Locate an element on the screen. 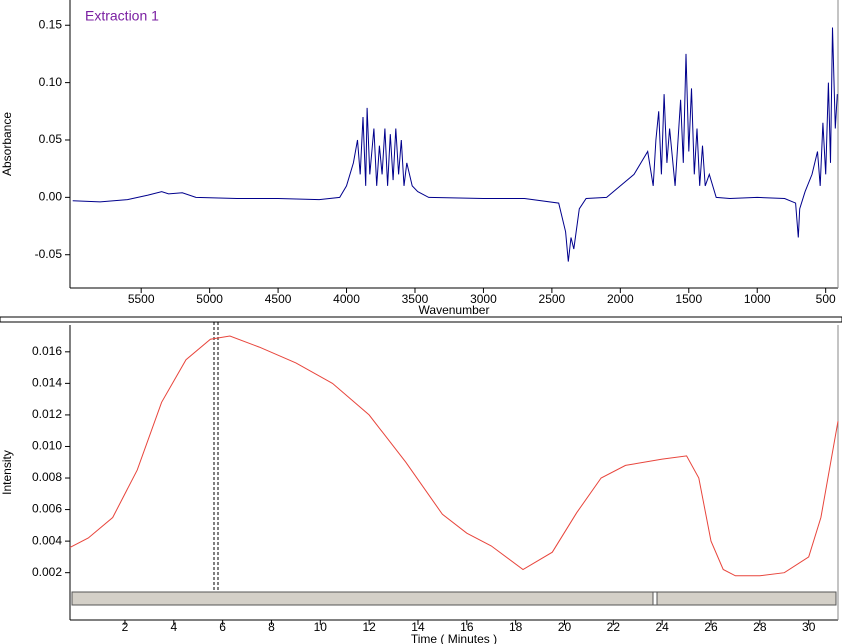  x-tick-label: 26 is located at coordinates (711, 627).